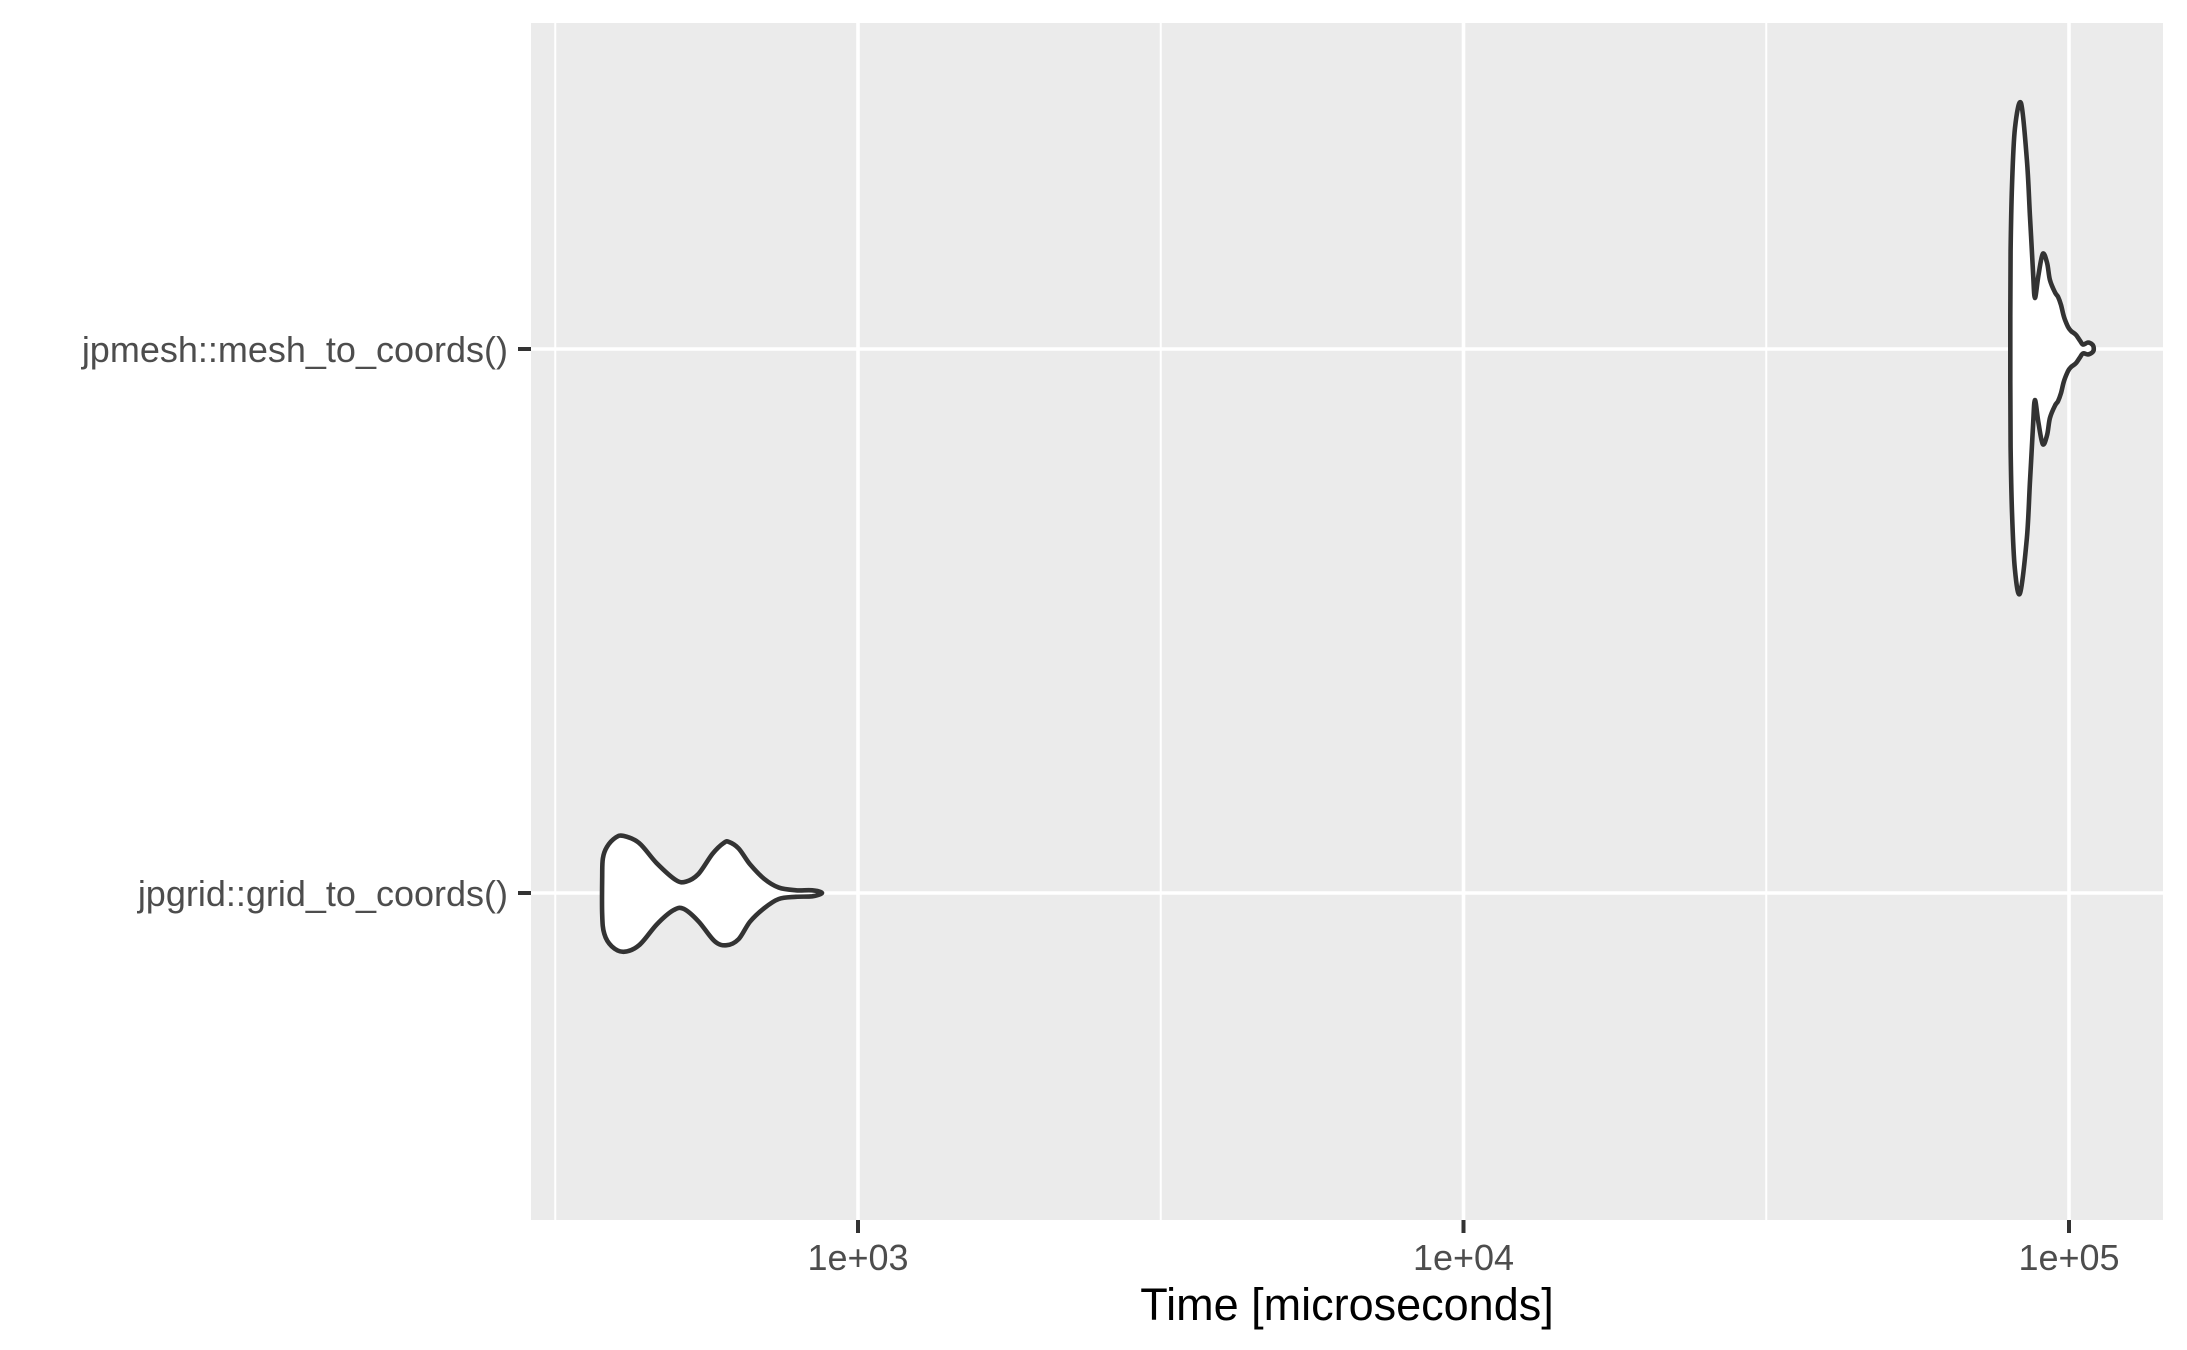 Image resolution: width=2187 pixels, height=1350 pixels. What do you see at coordinates (858, 1257) in the screenshot?
I see `x-axis-tick-label: 1e+03` at bounding box center [858, 1257].